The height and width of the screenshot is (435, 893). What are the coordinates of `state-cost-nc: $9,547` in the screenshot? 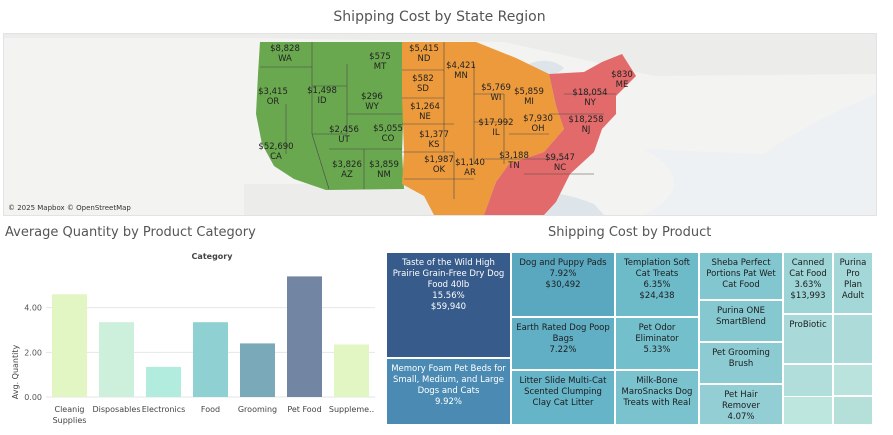 It's located at (560, 158).